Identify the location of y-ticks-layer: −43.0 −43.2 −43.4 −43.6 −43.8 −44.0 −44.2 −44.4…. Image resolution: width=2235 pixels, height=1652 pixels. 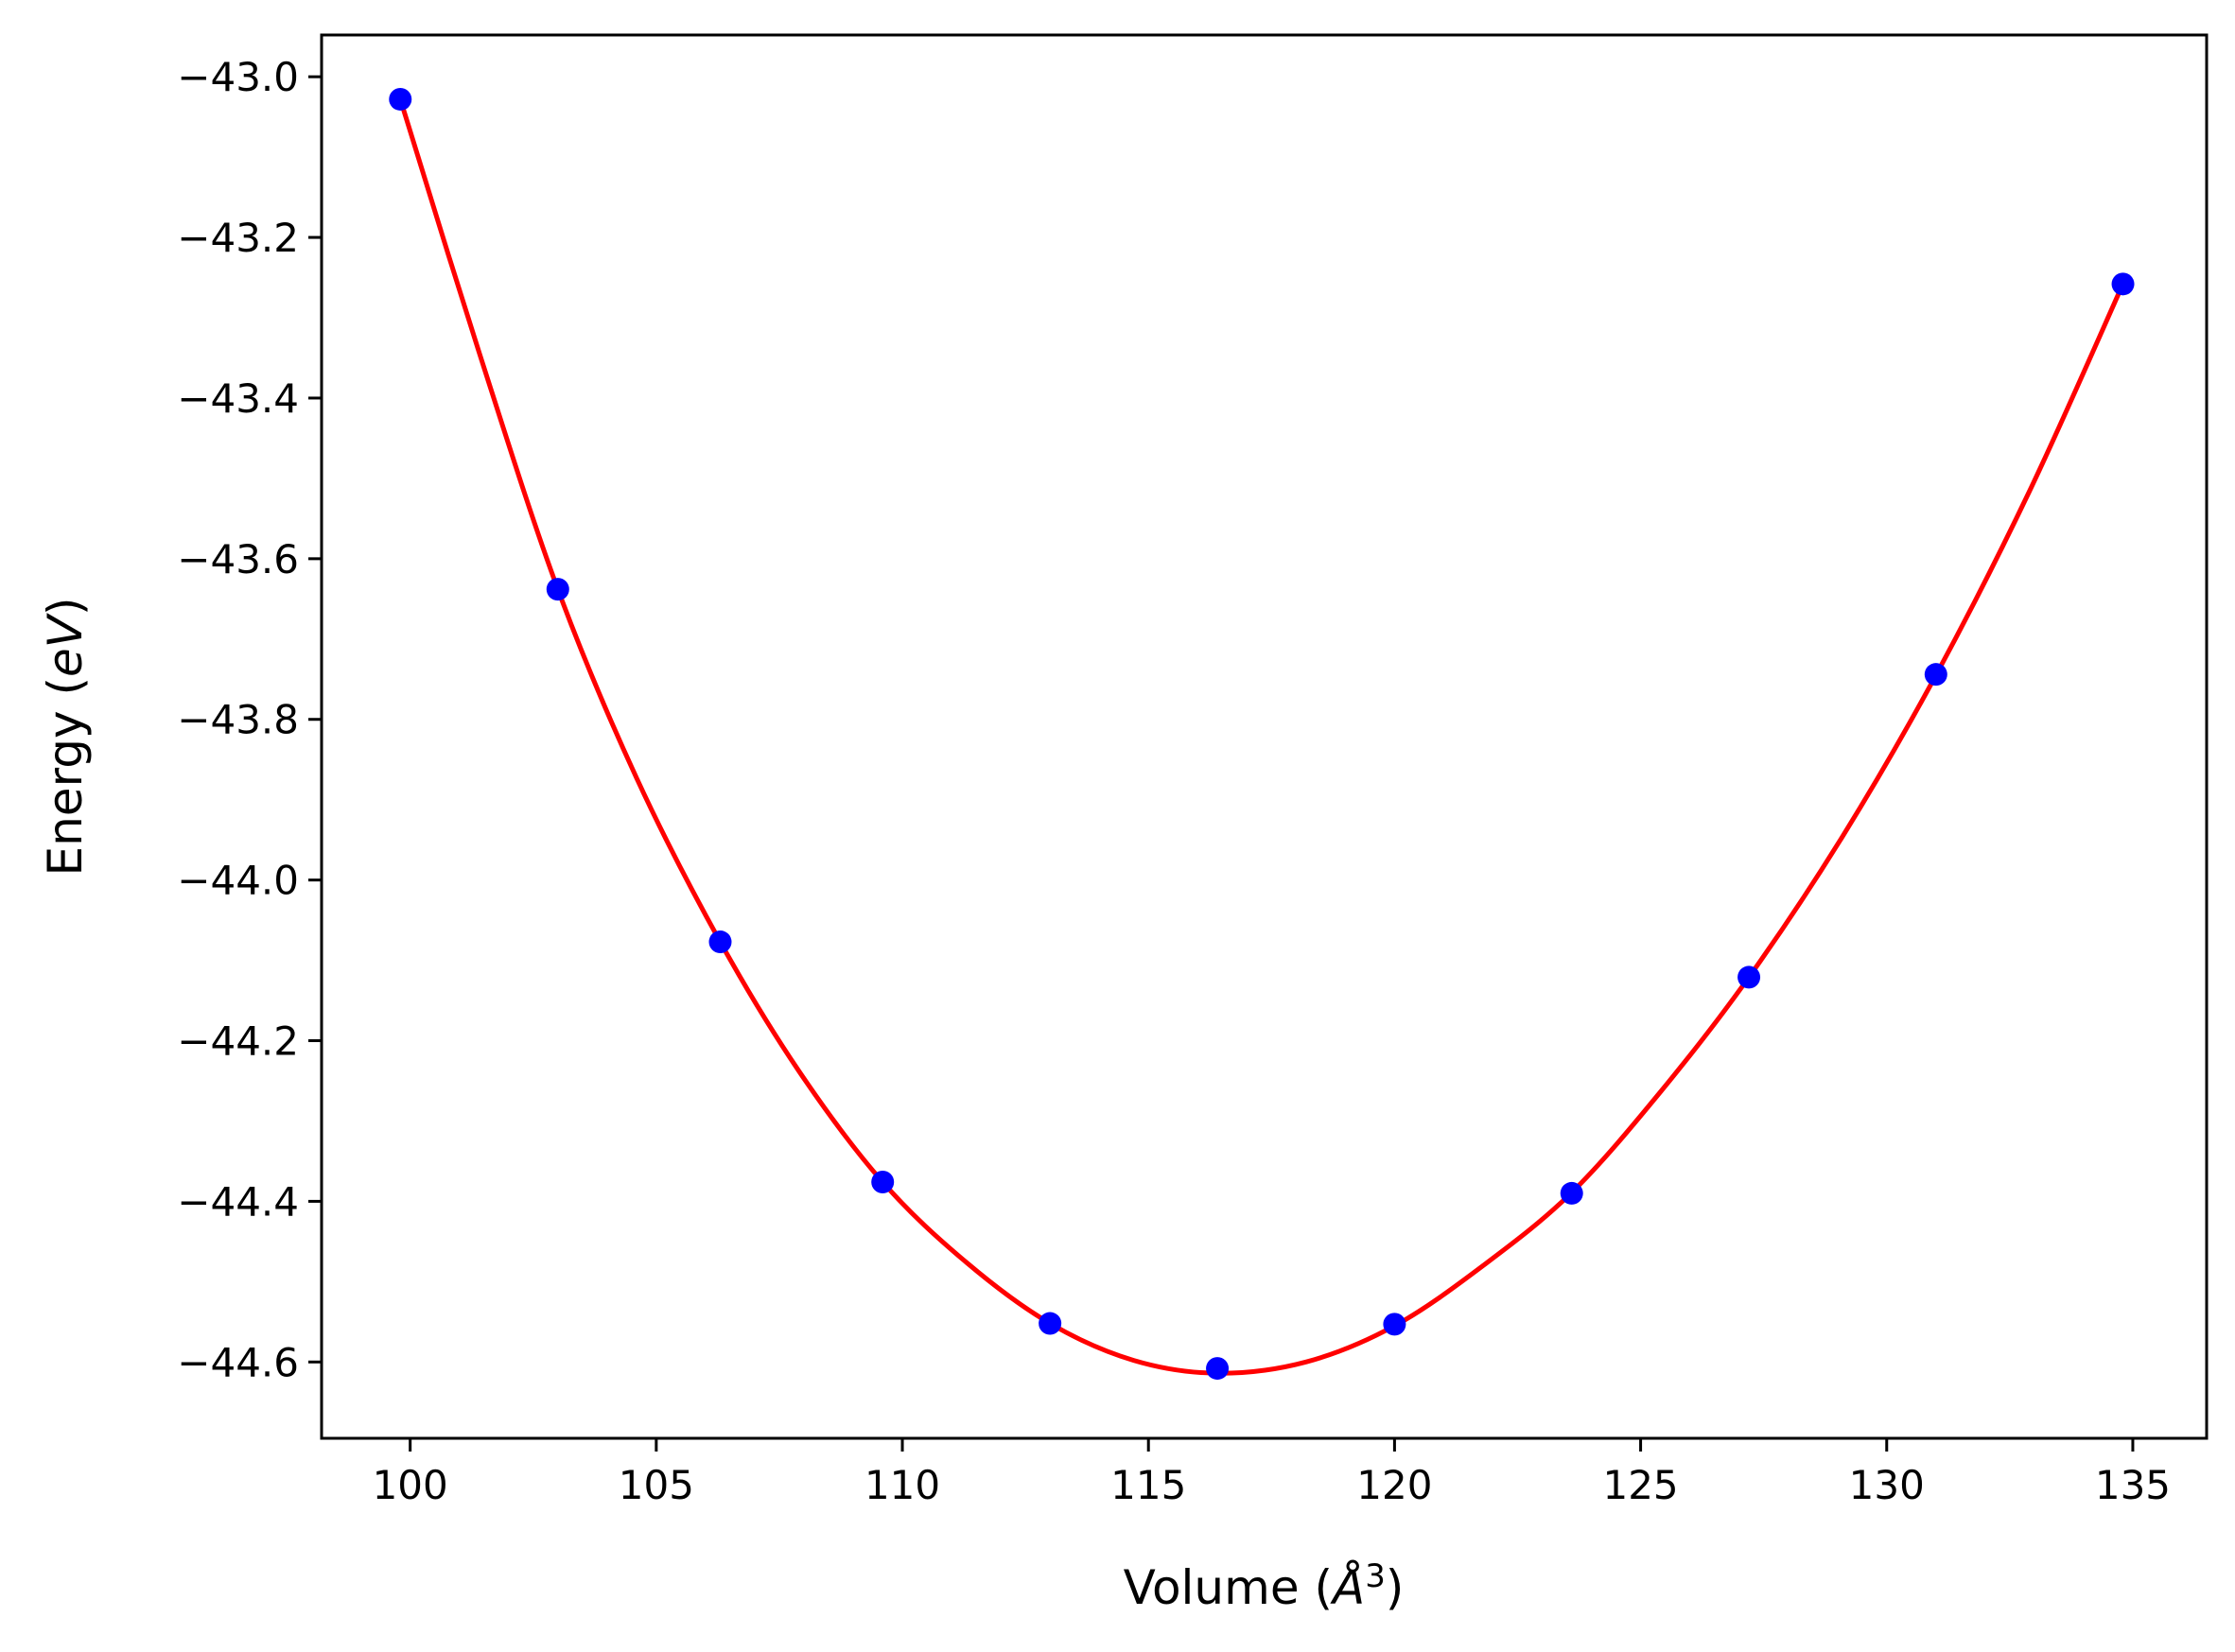
(249, 719).